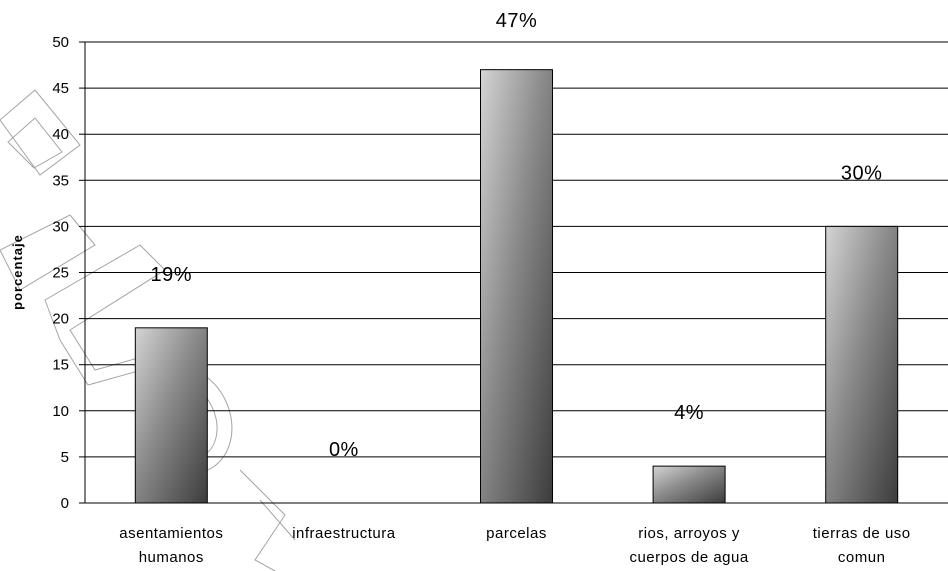 The image size is (948, 571). Describe the element at coordinates (60, 88) in the screenshot. I see `y-tick-label: 45` at that location.